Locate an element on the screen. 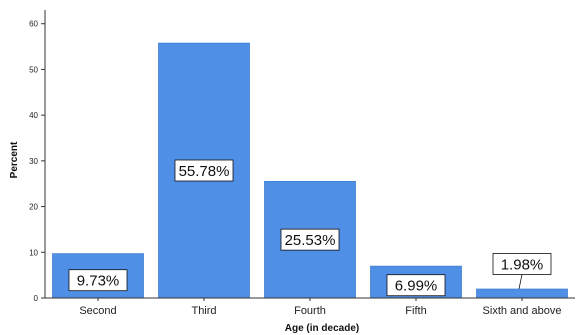 Image resolution: width=588 pixels, height=335 pixels. data-label: 6.99% is located at coordinates (416, 285).